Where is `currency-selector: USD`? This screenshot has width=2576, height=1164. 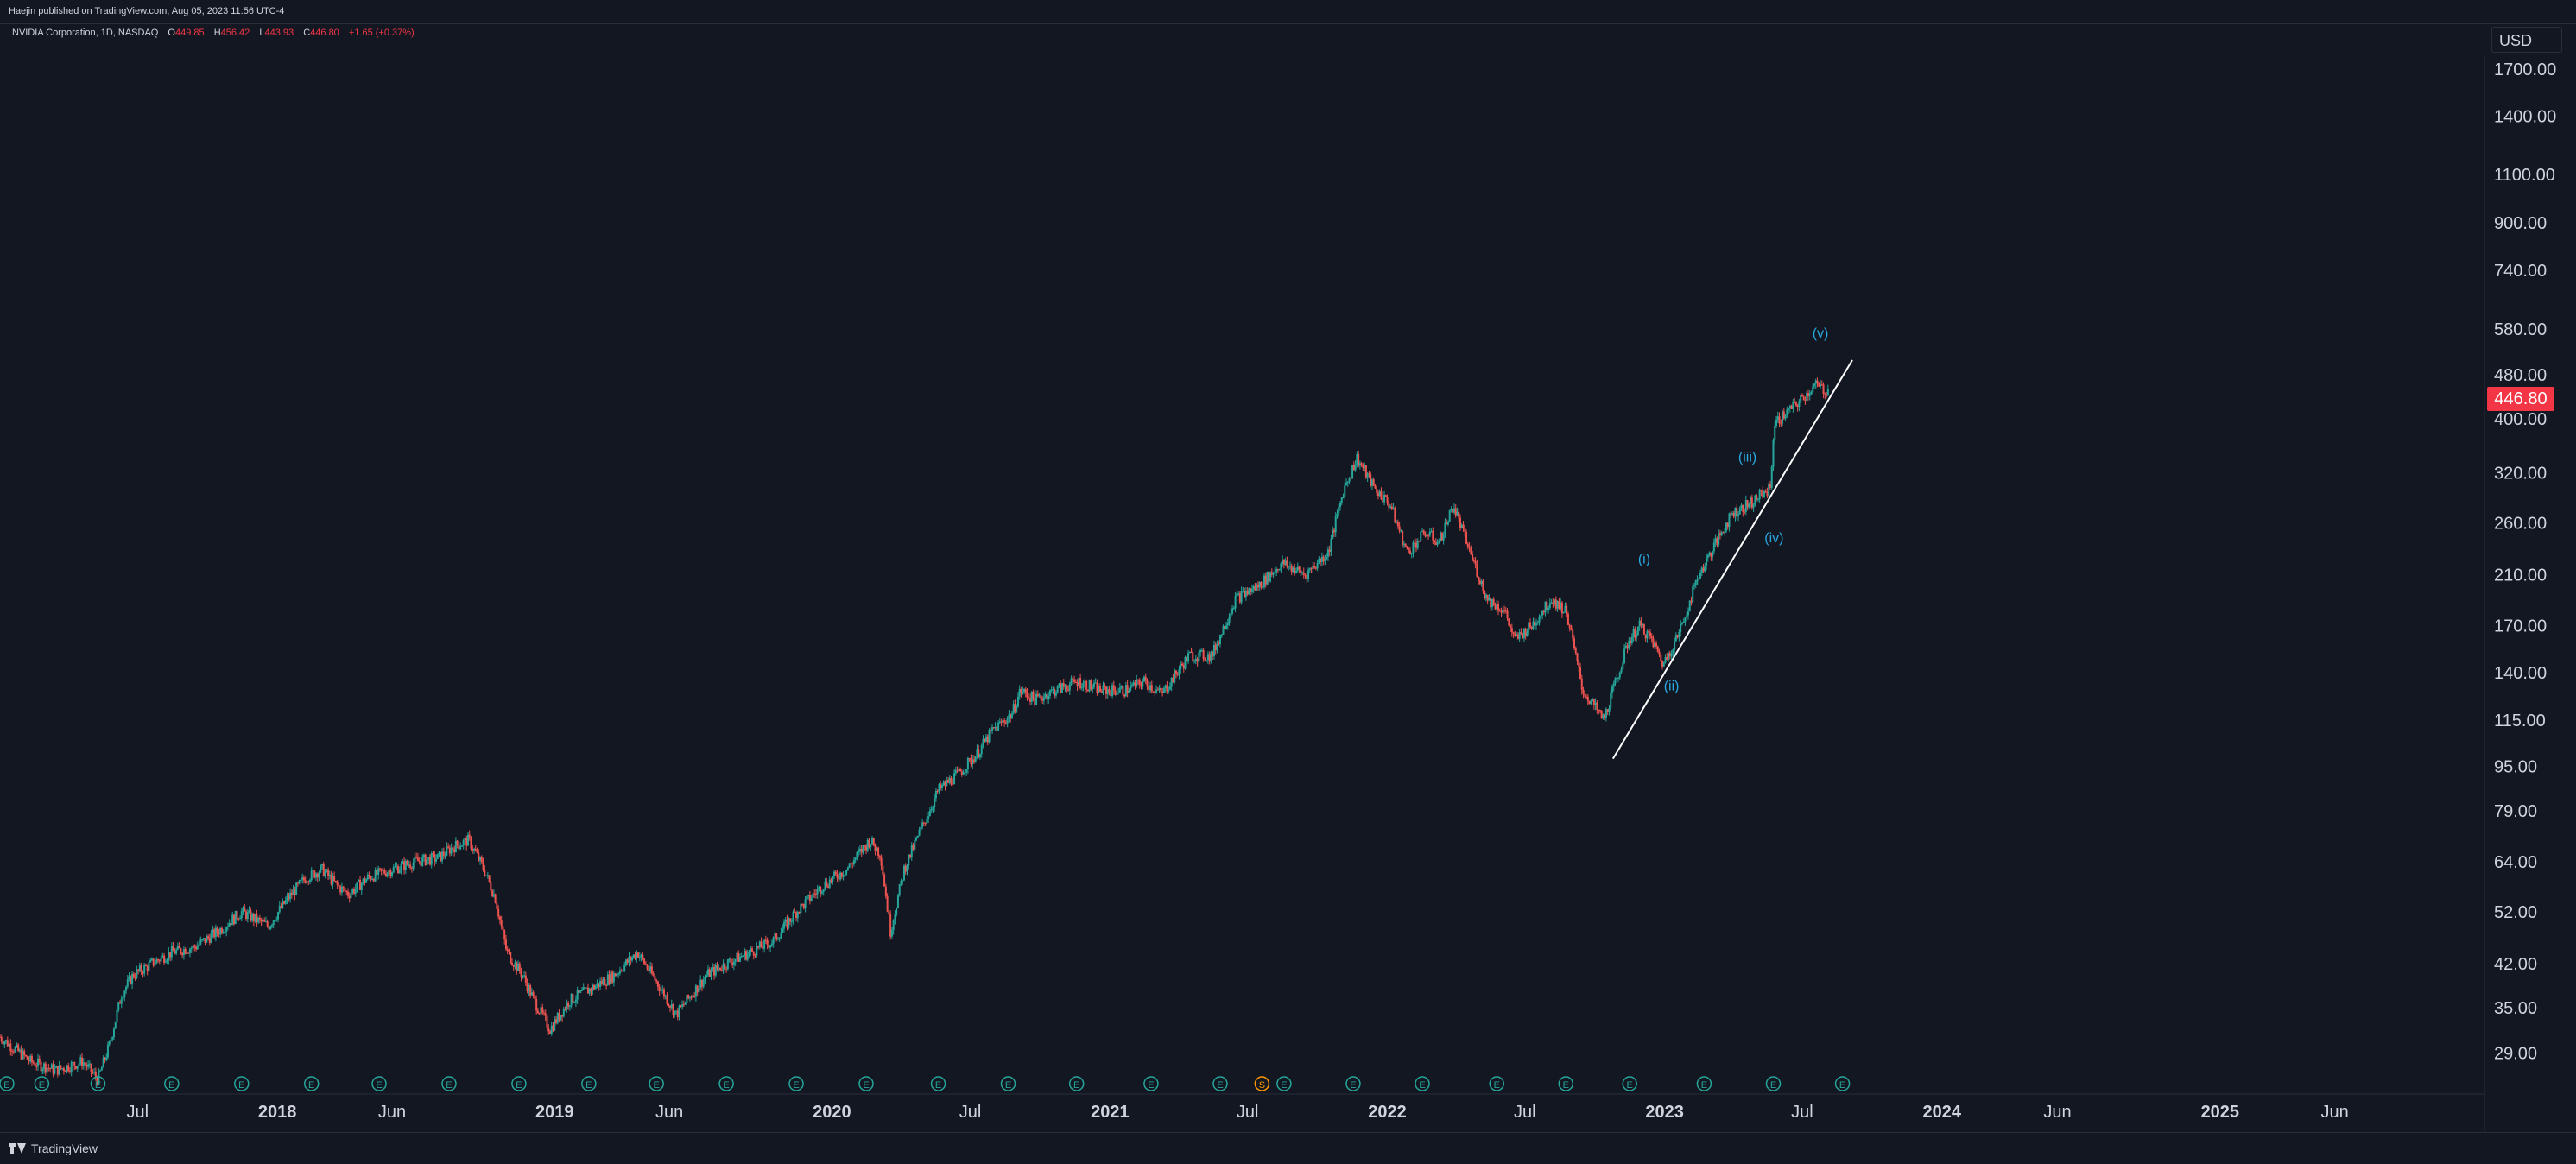 currency-selector: USD is located at coordinates (2526, 40).